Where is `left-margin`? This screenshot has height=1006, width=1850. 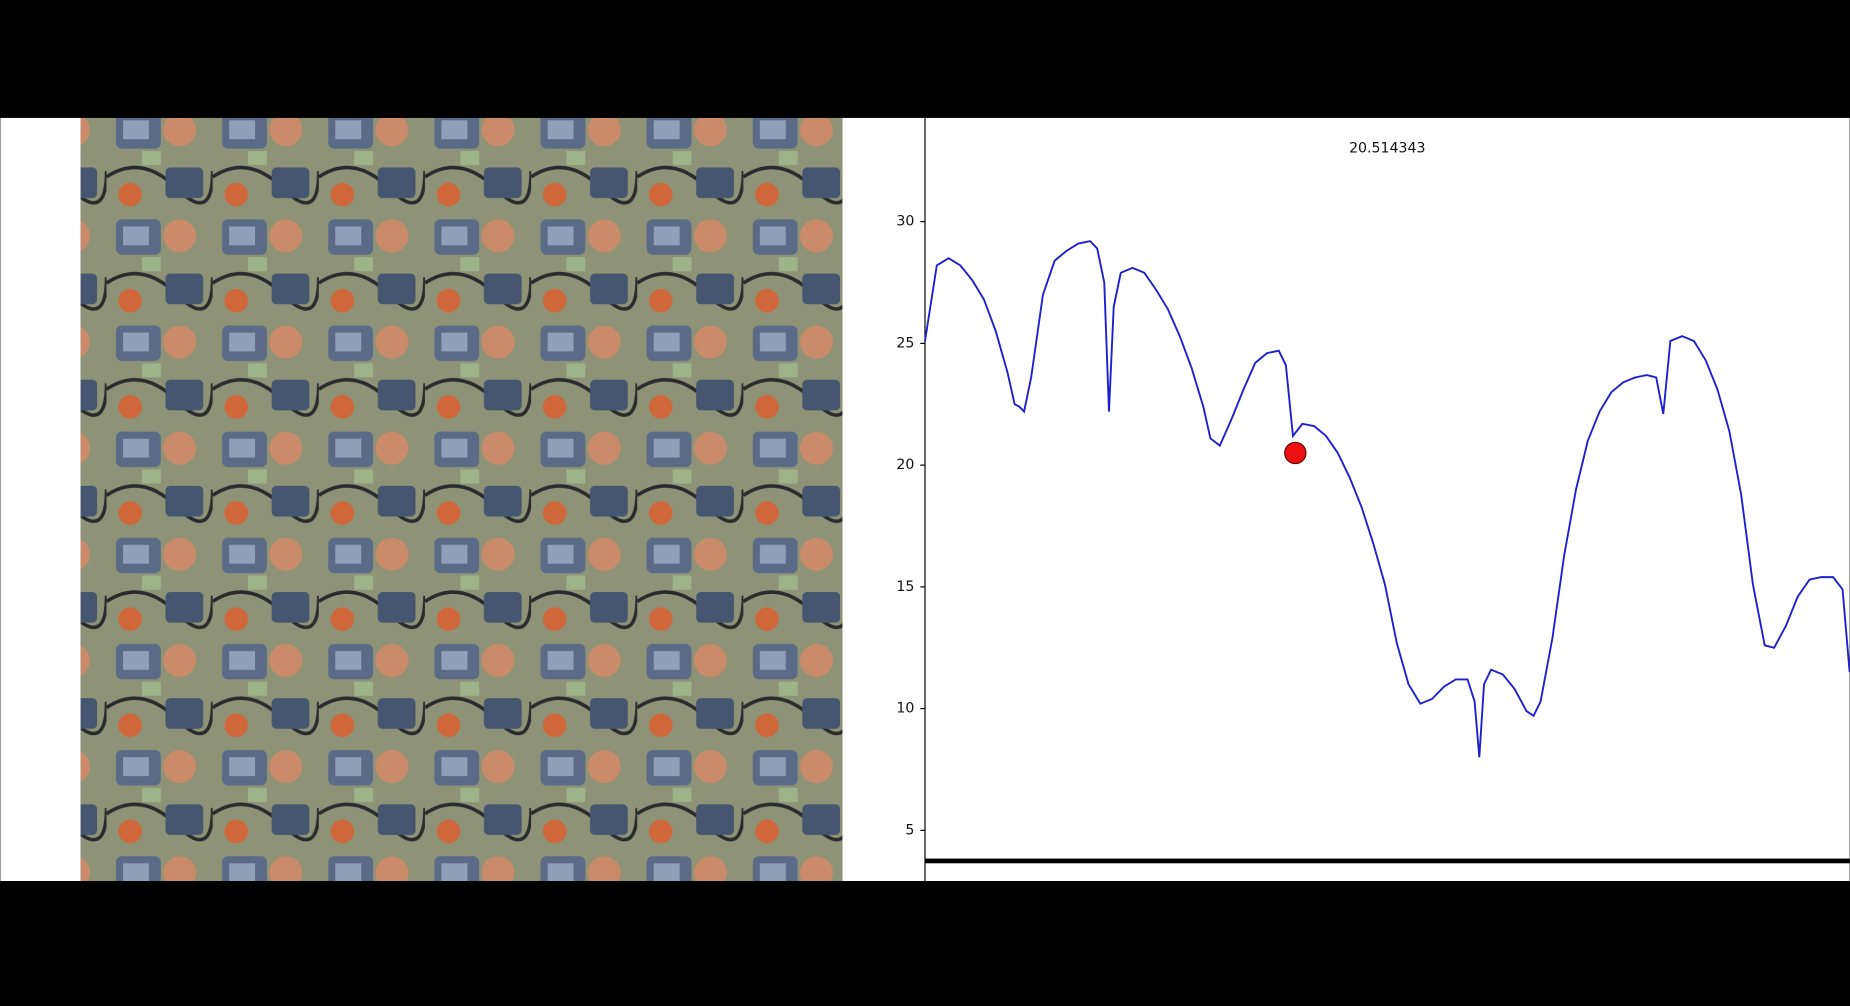
left-margin is located at coordinates (40, 499).